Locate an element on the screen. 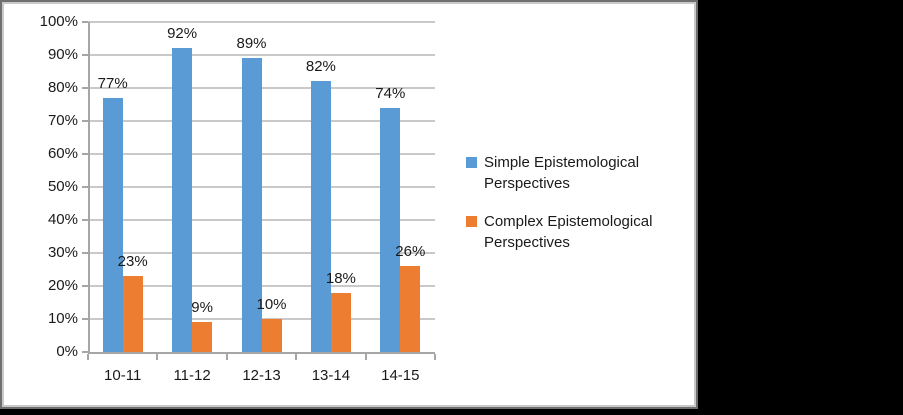 This screenshot has width=903, height=415. x-category-label: 13-14 is located at coordinates (331, 375).